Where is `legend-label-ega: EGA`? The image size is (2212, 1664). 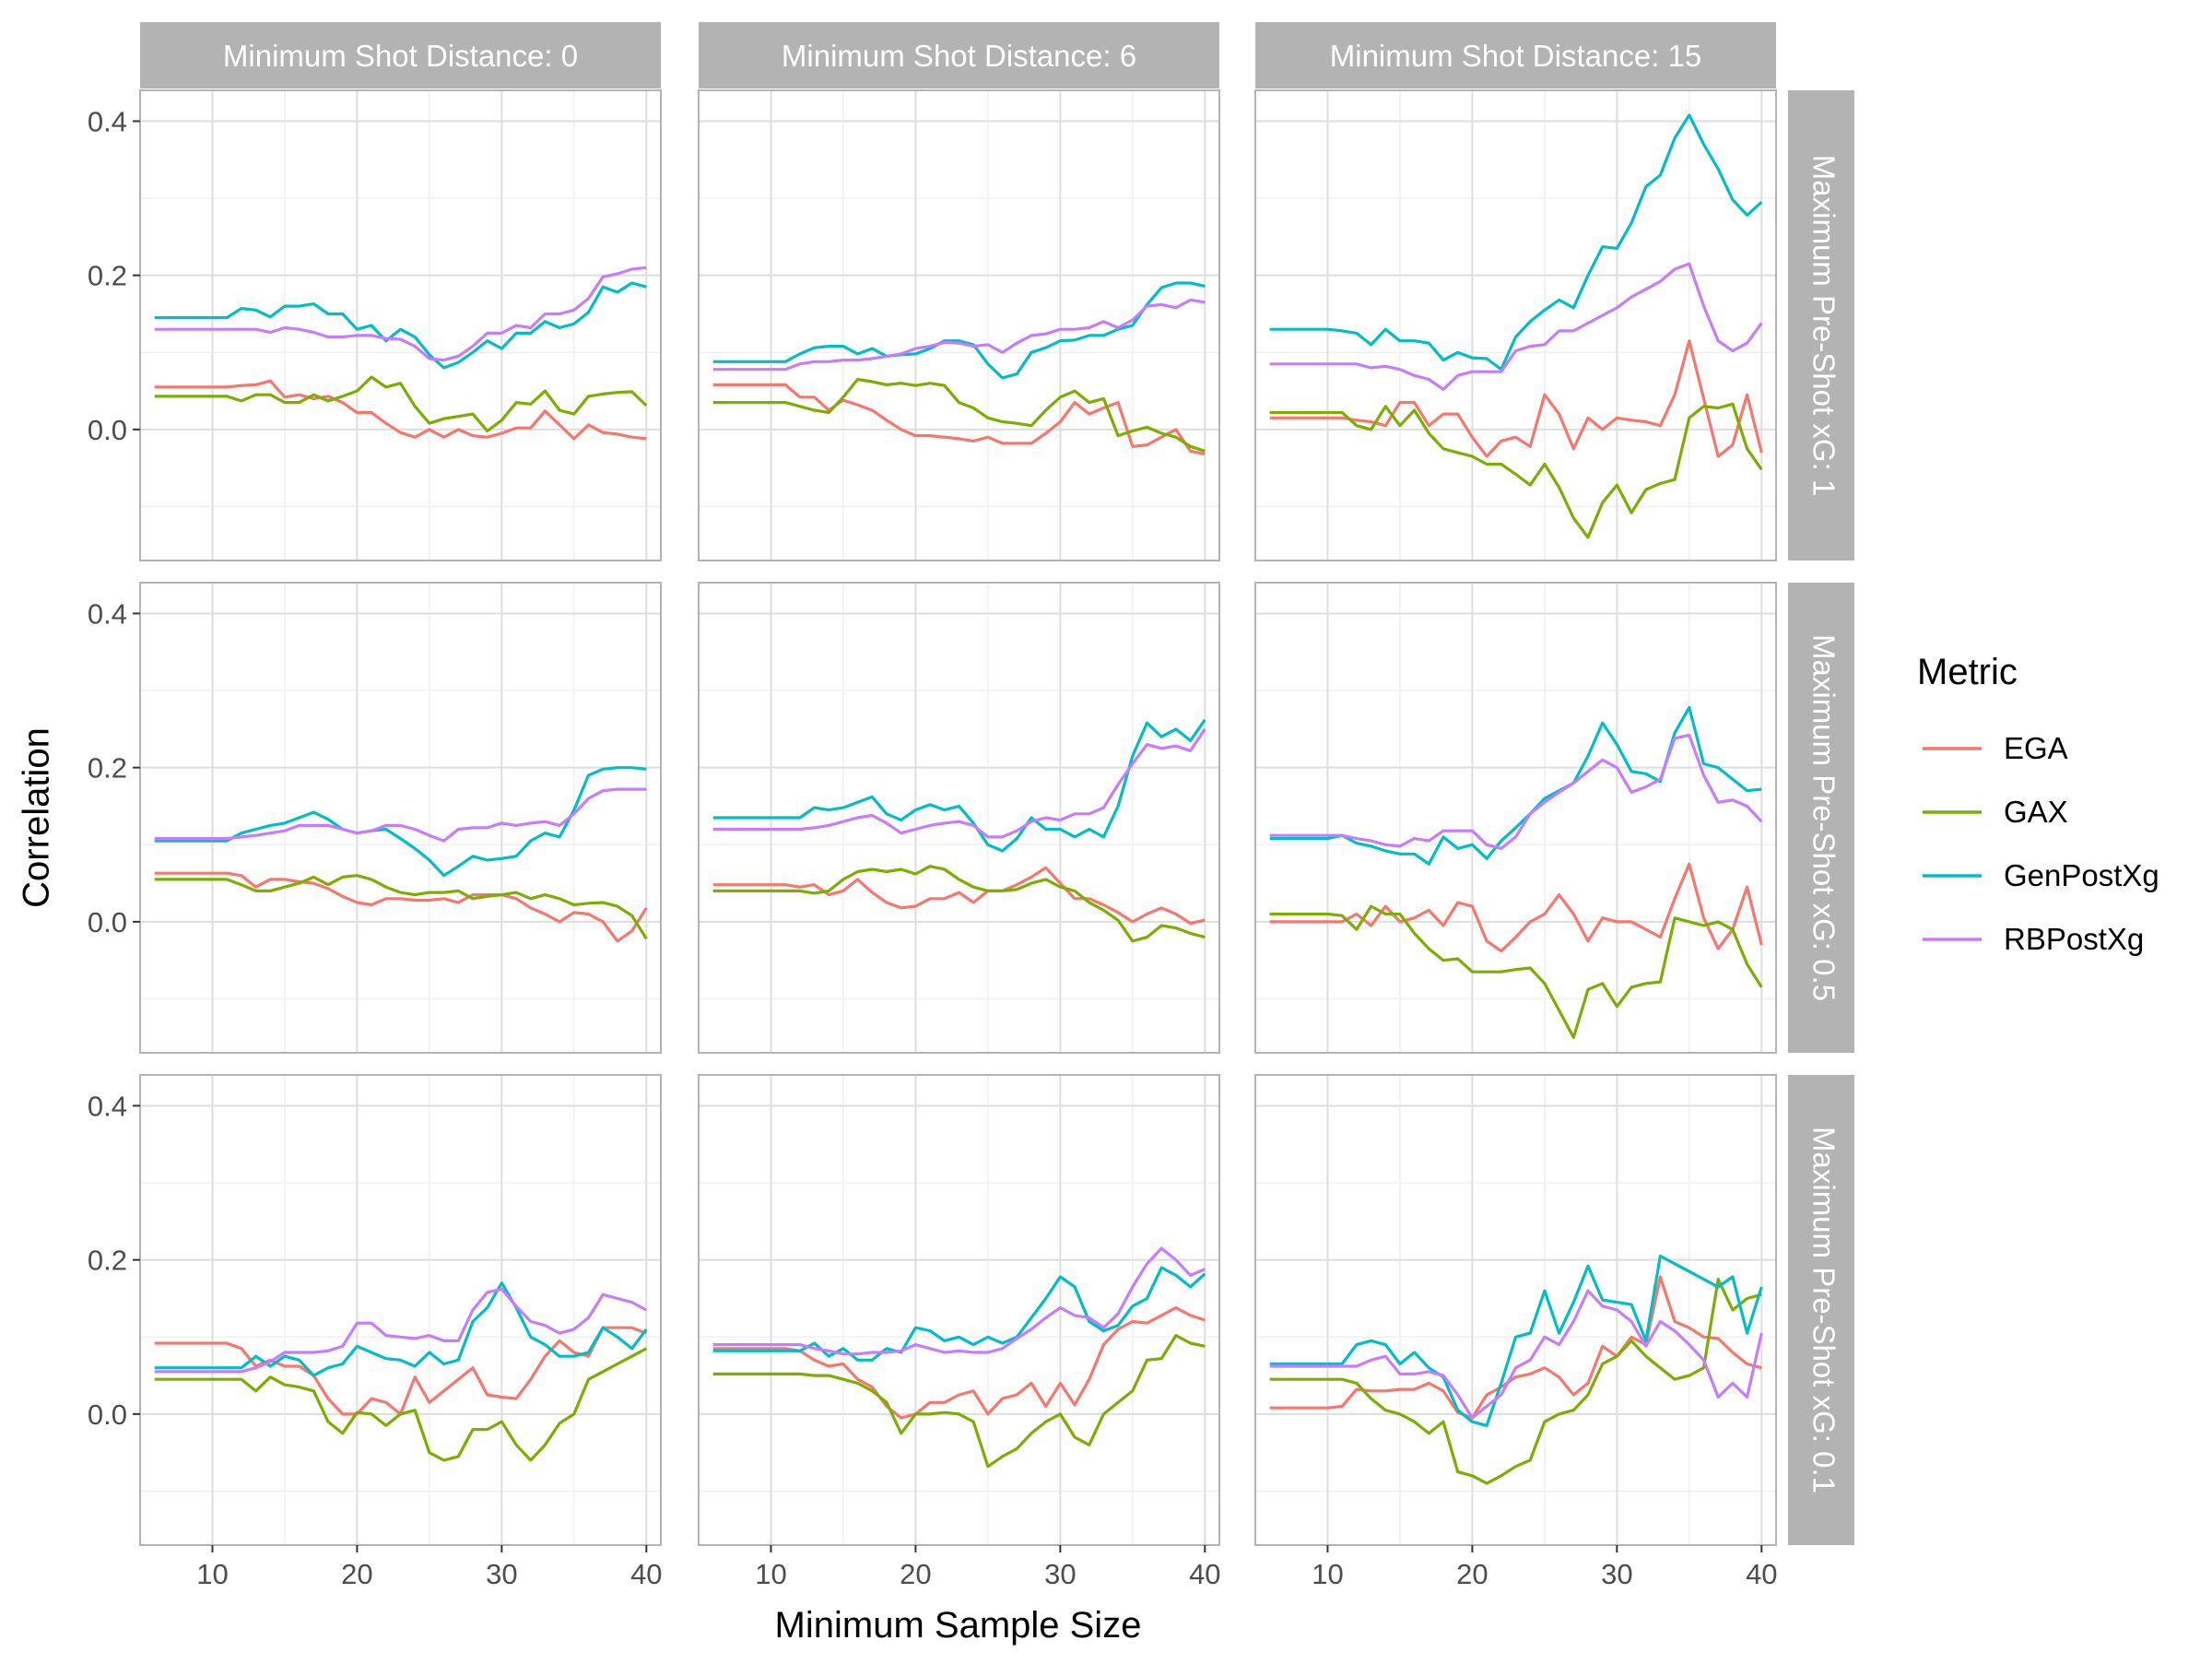 legend-label-ega: EGA is located at coordinates (2036, 748).